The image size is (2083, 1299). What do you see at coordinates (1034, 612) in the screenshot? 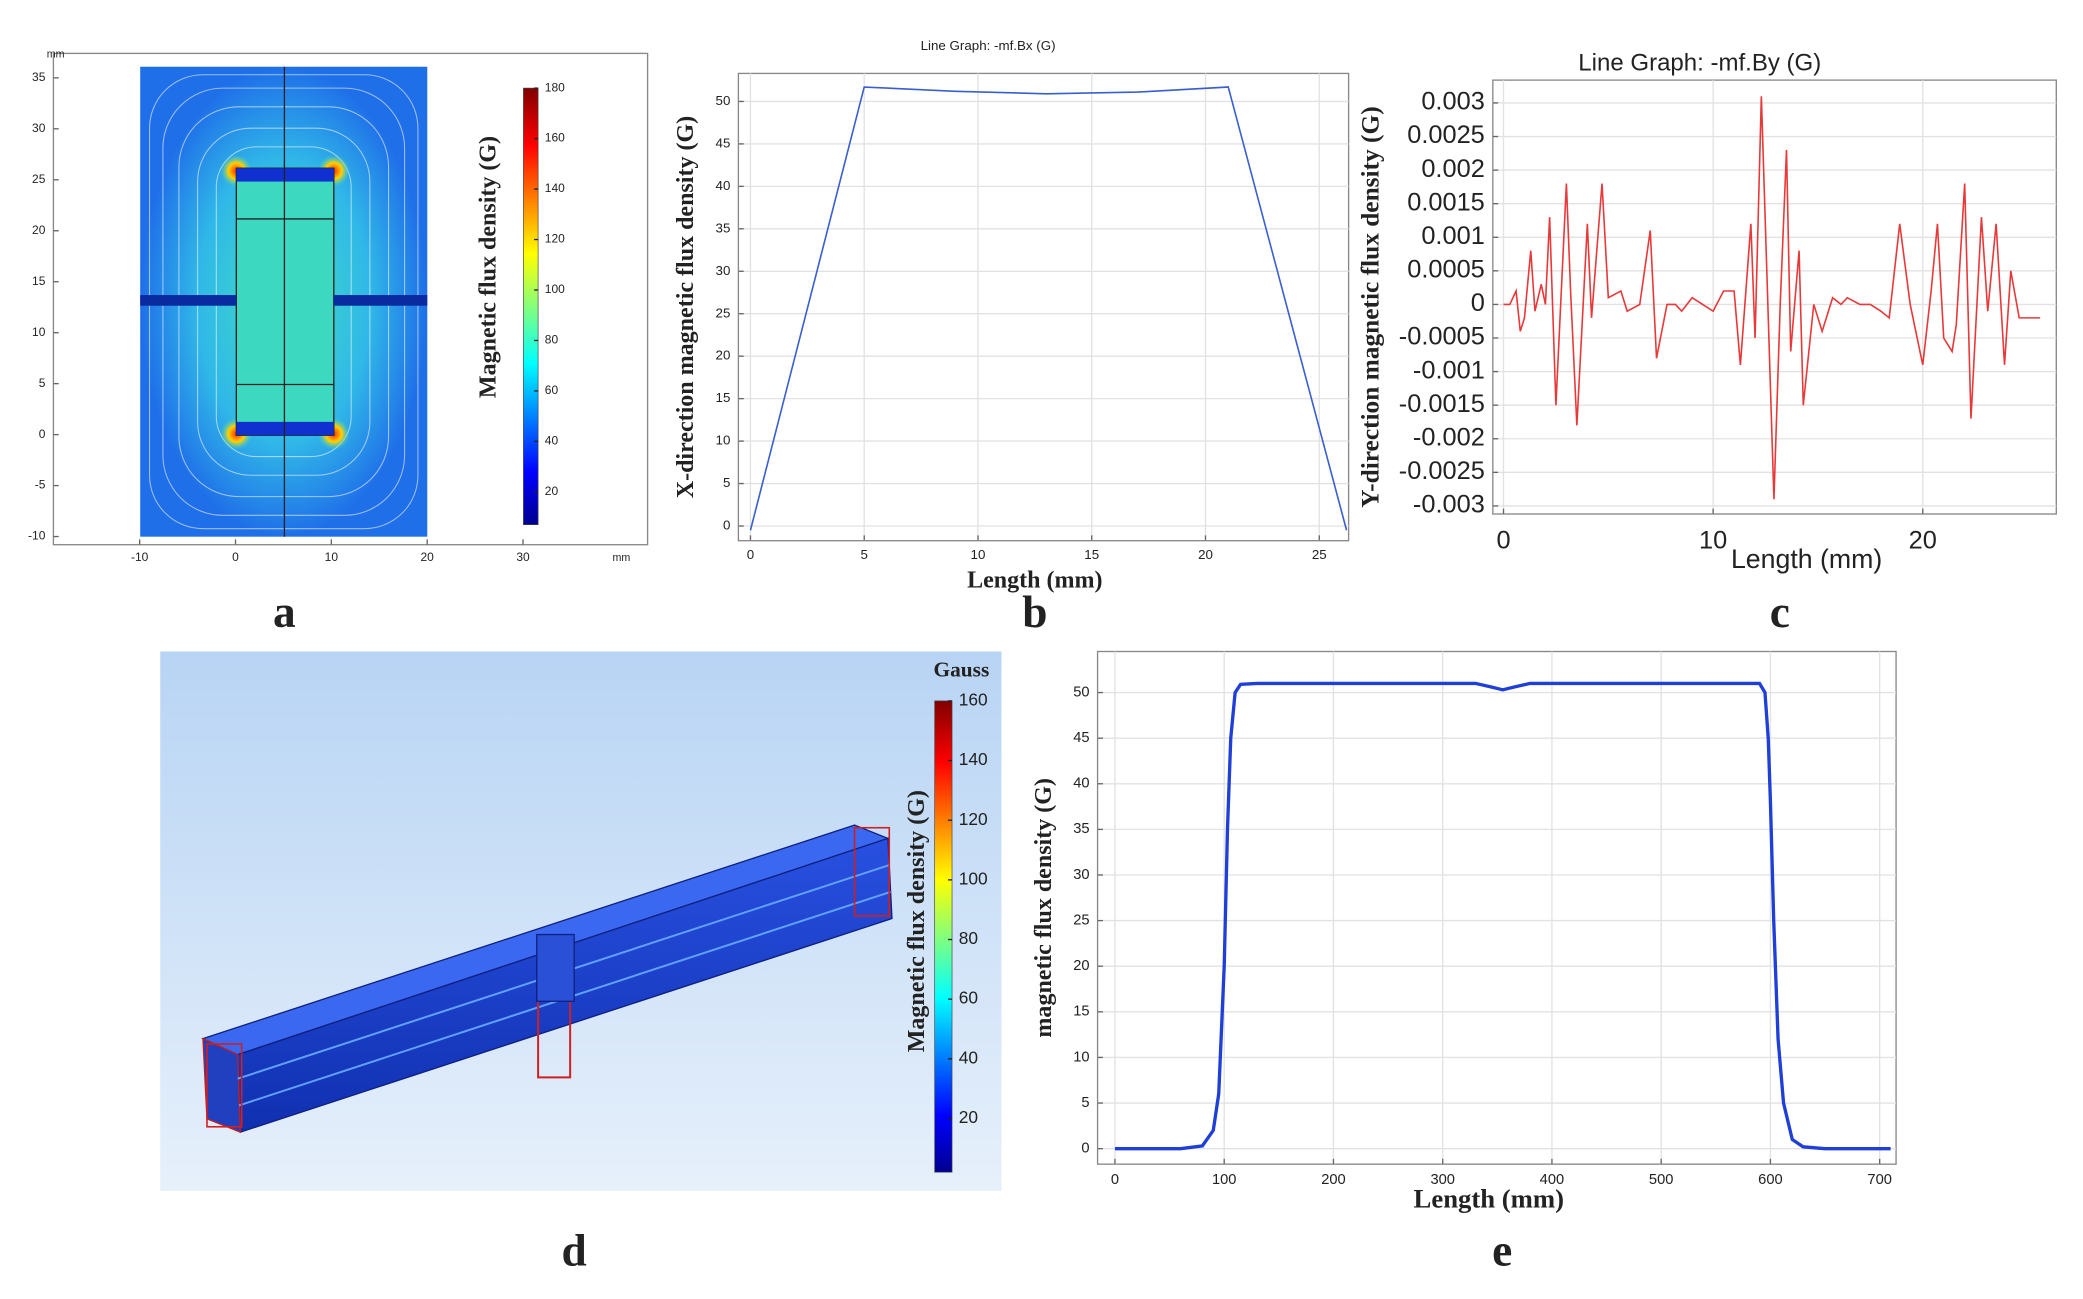
I see `panel-label: b` at bounding box center [1034, 612].